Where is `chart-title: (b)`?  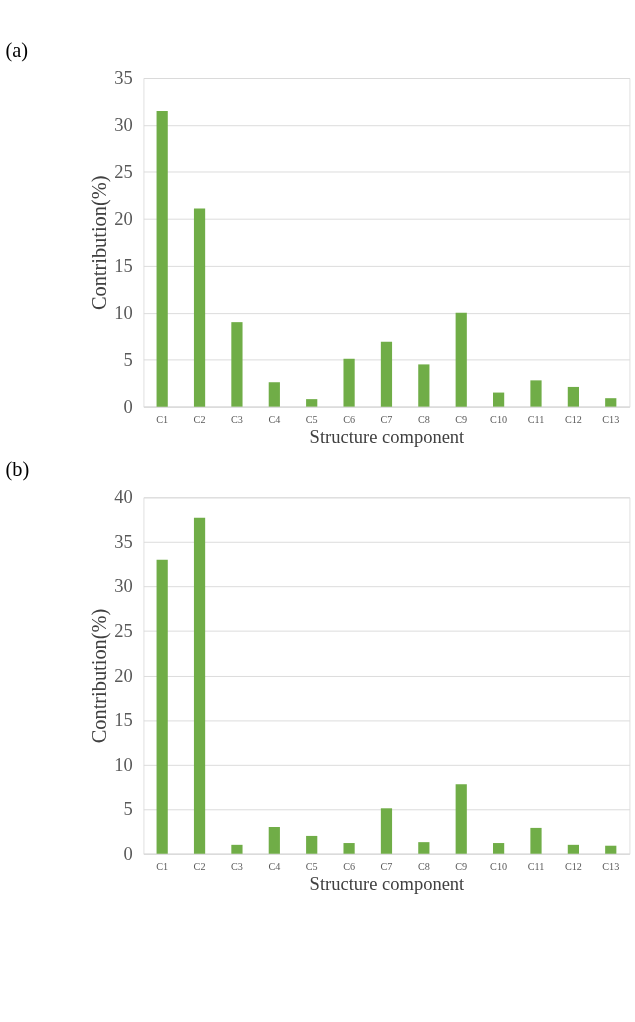
chart-title: (b) is located at coordinates (17, 470).